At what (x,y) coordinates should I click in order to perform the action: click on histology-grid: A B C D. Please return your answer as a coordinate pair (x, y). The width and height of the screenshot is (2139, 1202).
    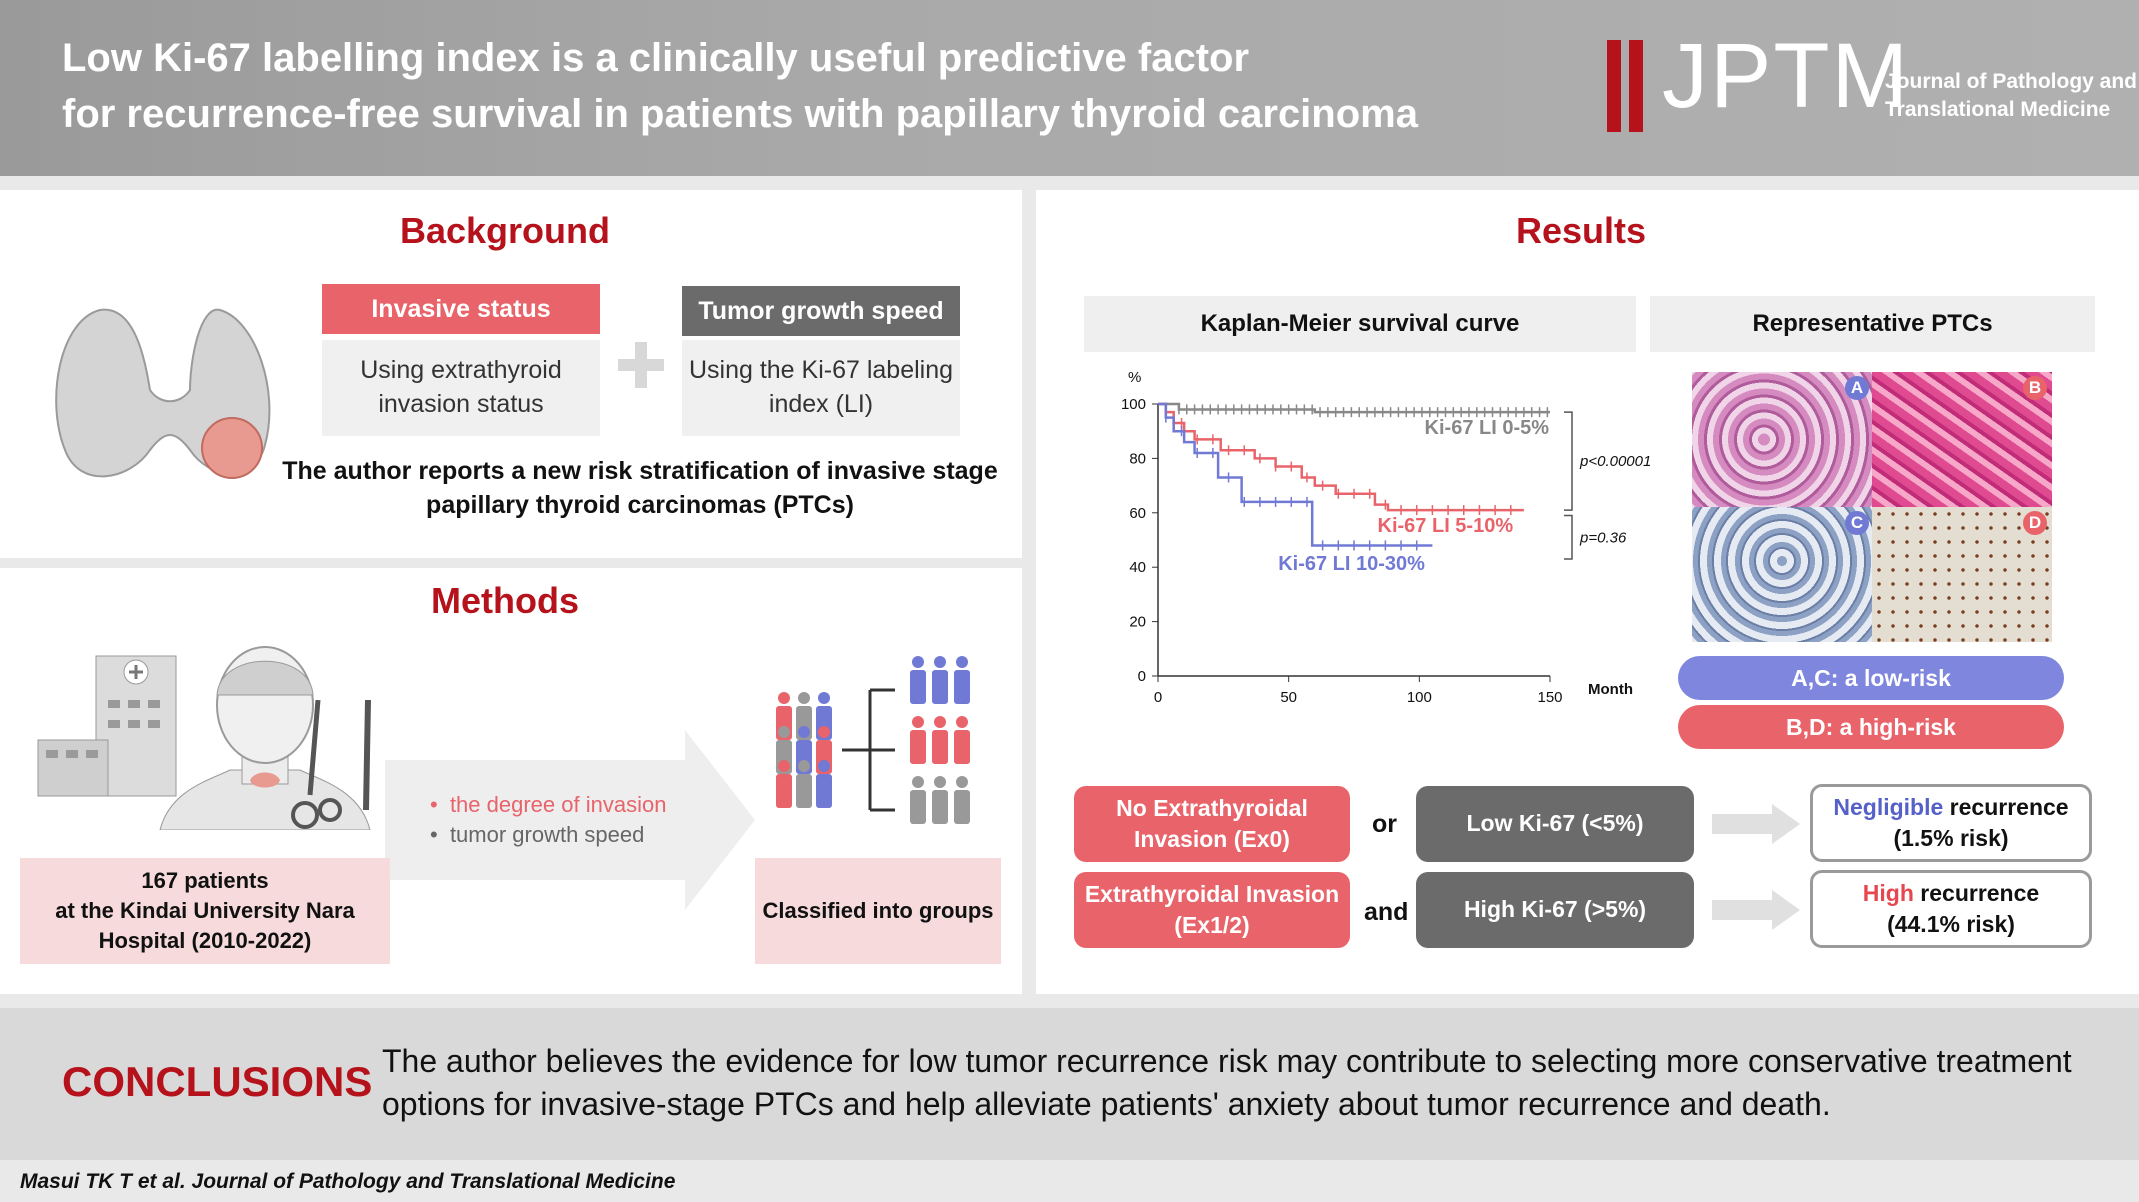
    Looking at the image, I should click on (1872, 507).